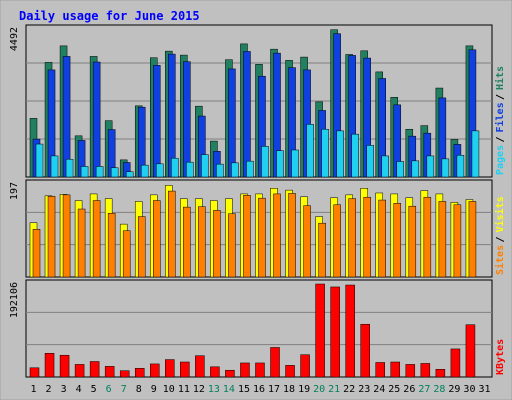 The width and height of the screenshot is (512, 400). Describe the element at coordinates (394, 389) in the screenshot. I see `day-label-25: 25` at that location.